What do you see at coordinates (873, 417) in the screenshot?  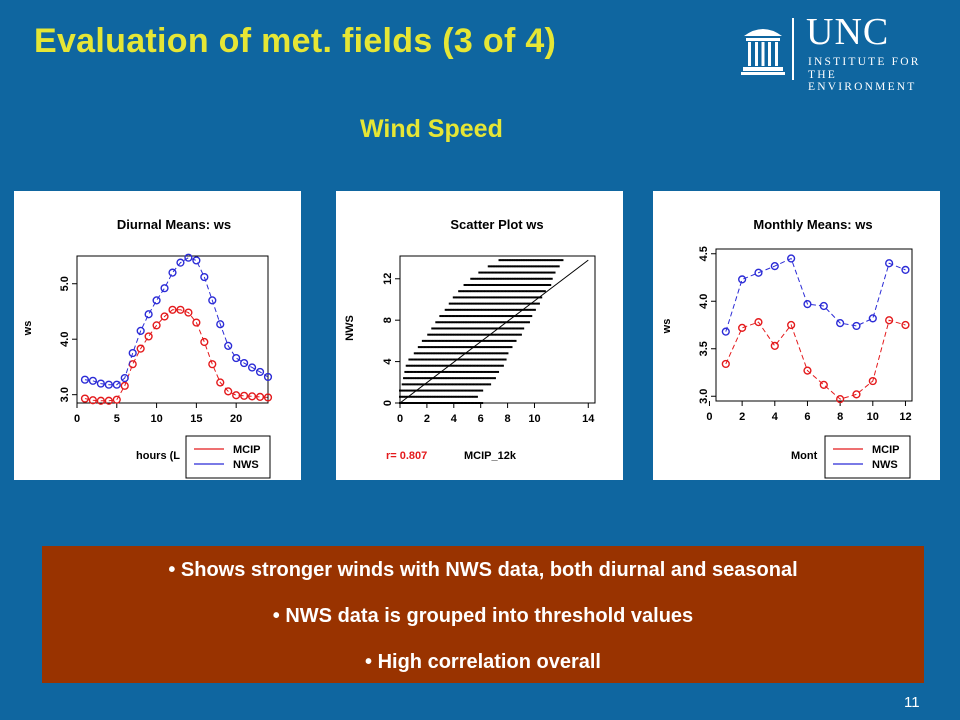 I see `x-tick-label: 10` at bounding box center [873, 417].